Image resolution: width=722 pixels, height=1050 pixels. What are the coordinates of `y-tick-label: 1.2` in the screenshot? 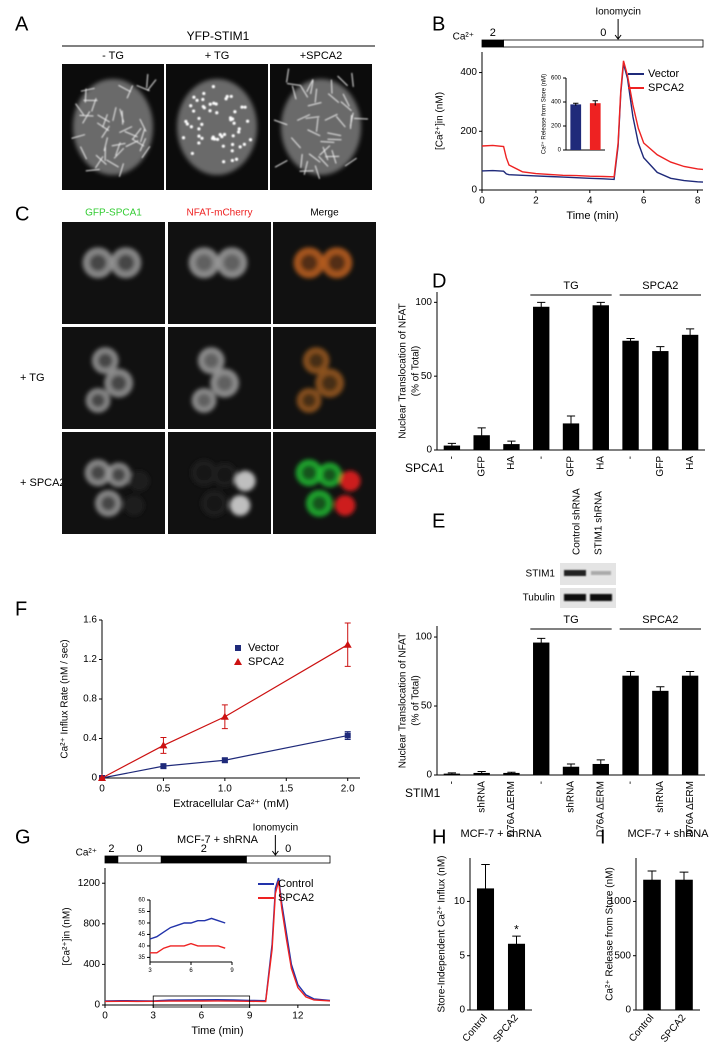 It's located at (90, 659).